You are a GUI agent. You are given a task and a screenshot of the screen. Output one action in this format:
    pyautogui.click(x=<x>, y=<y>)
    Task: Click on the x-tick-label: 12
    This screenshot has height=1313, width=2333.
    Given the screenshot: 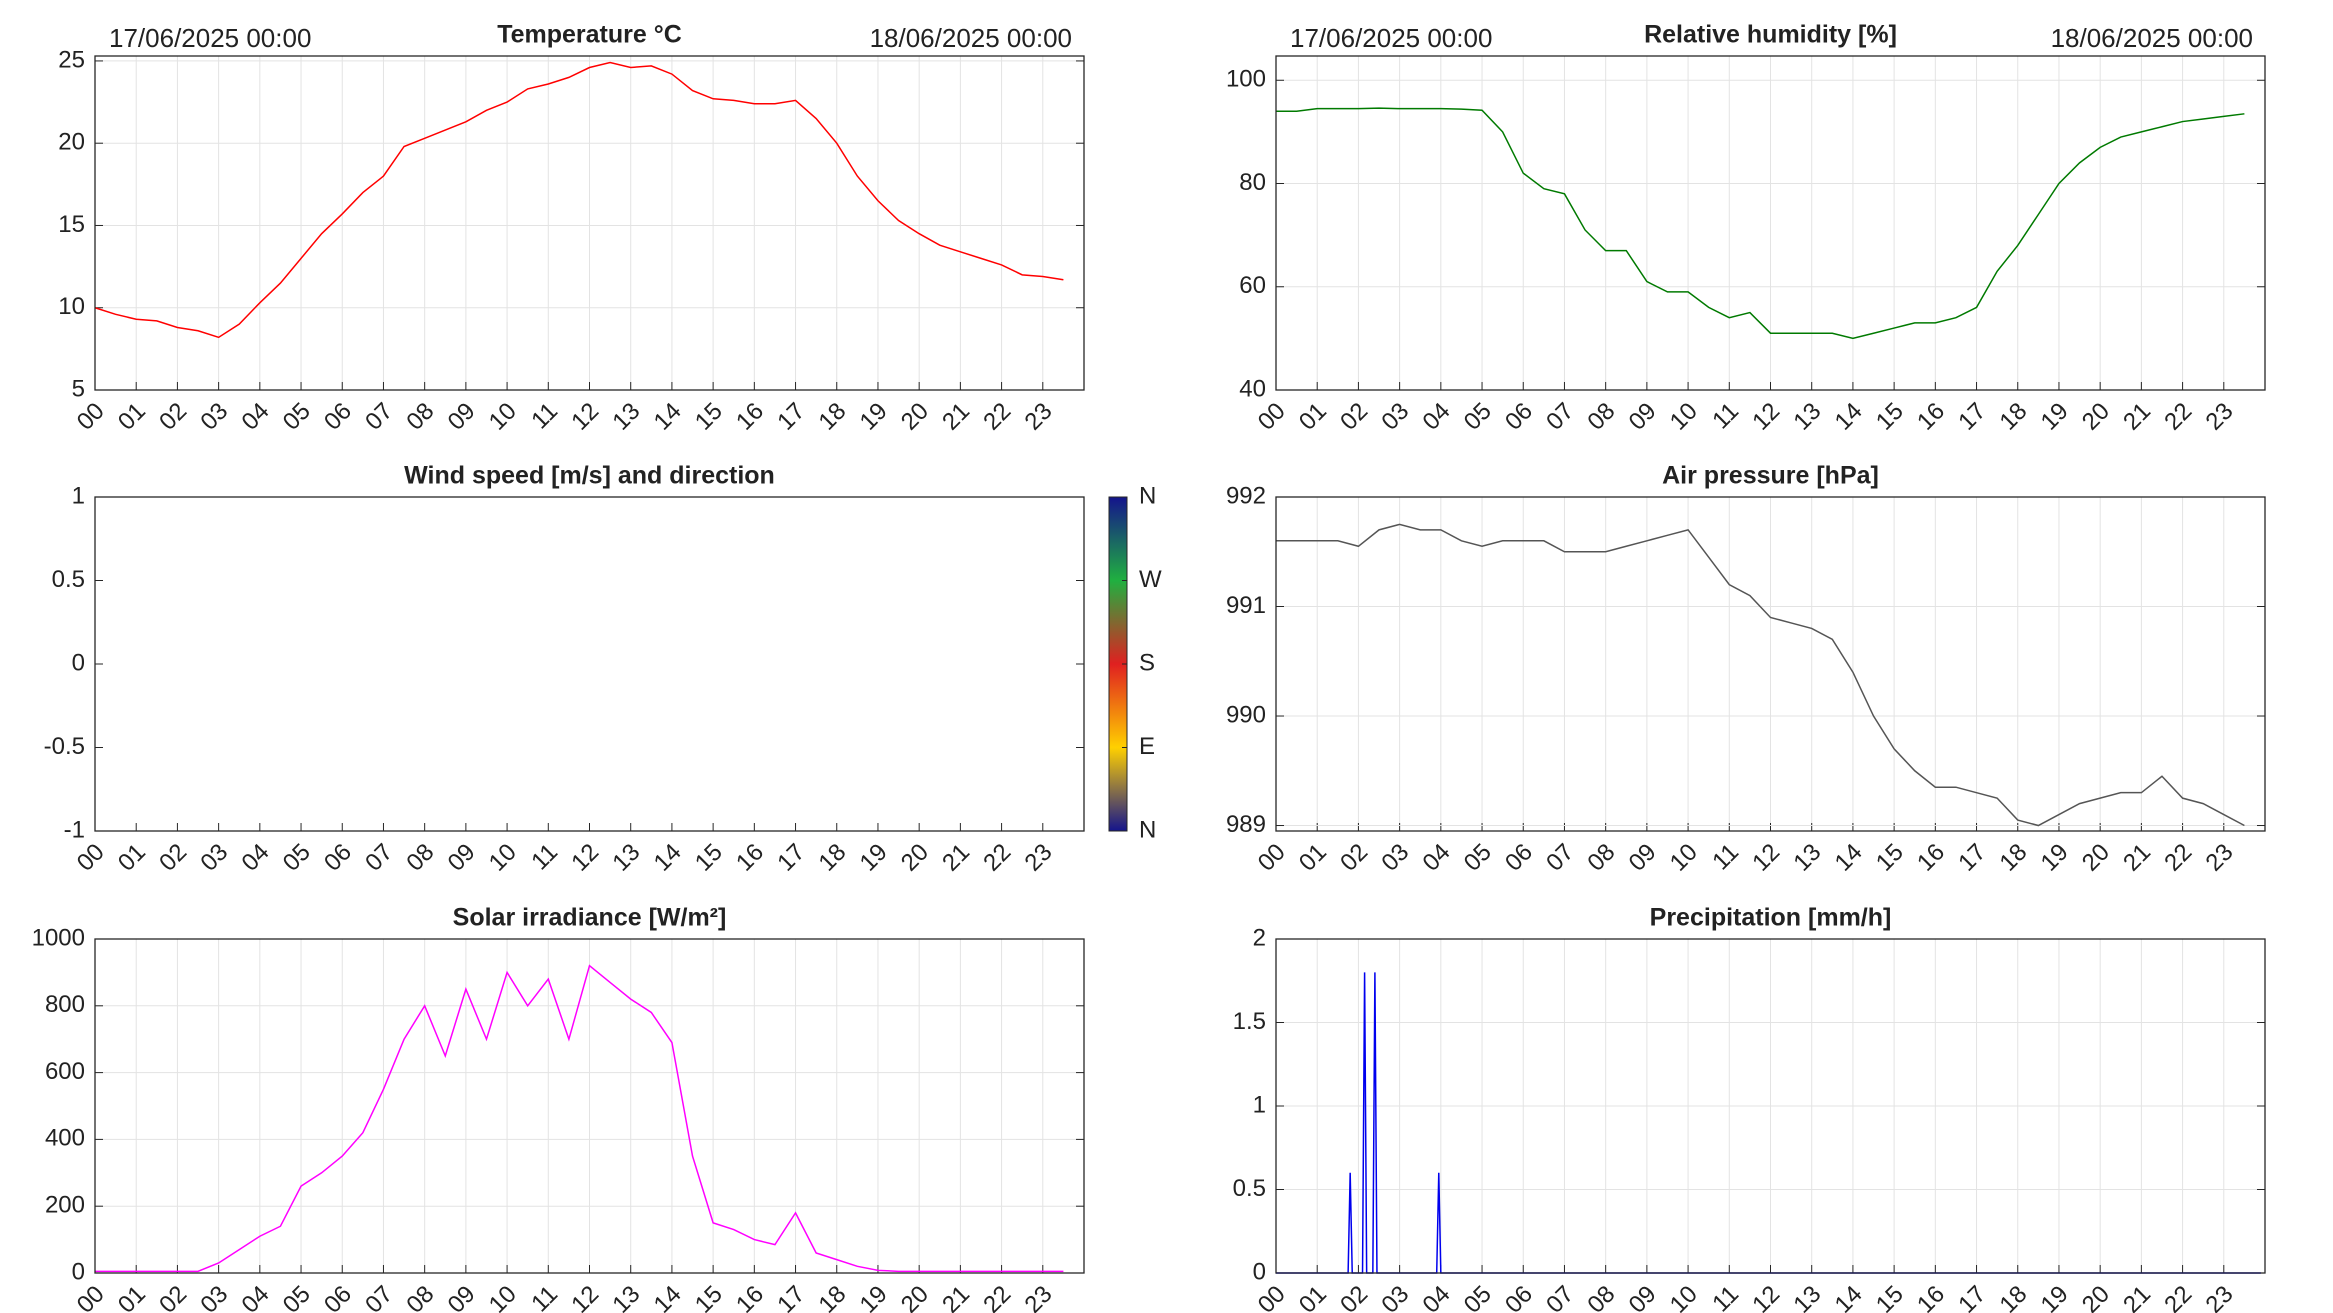 What is the action you would take?
    pyautogui.click(x=1766, y=417)
    